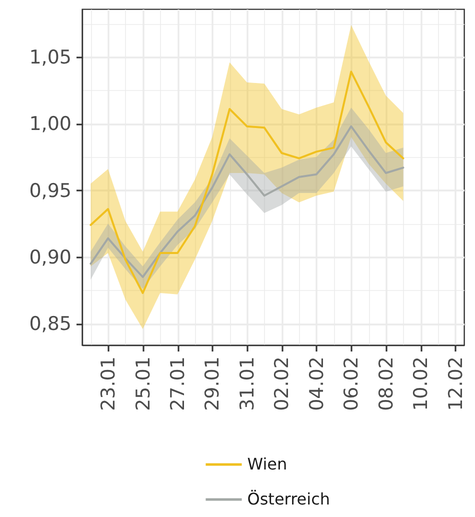 Image resolution: width=475 pixels, height=517 pixels. What do you see at coordinates (50, 257) in the screenshot?
I see `y-tick-label: 0,90` at bounding box center [50, 257].